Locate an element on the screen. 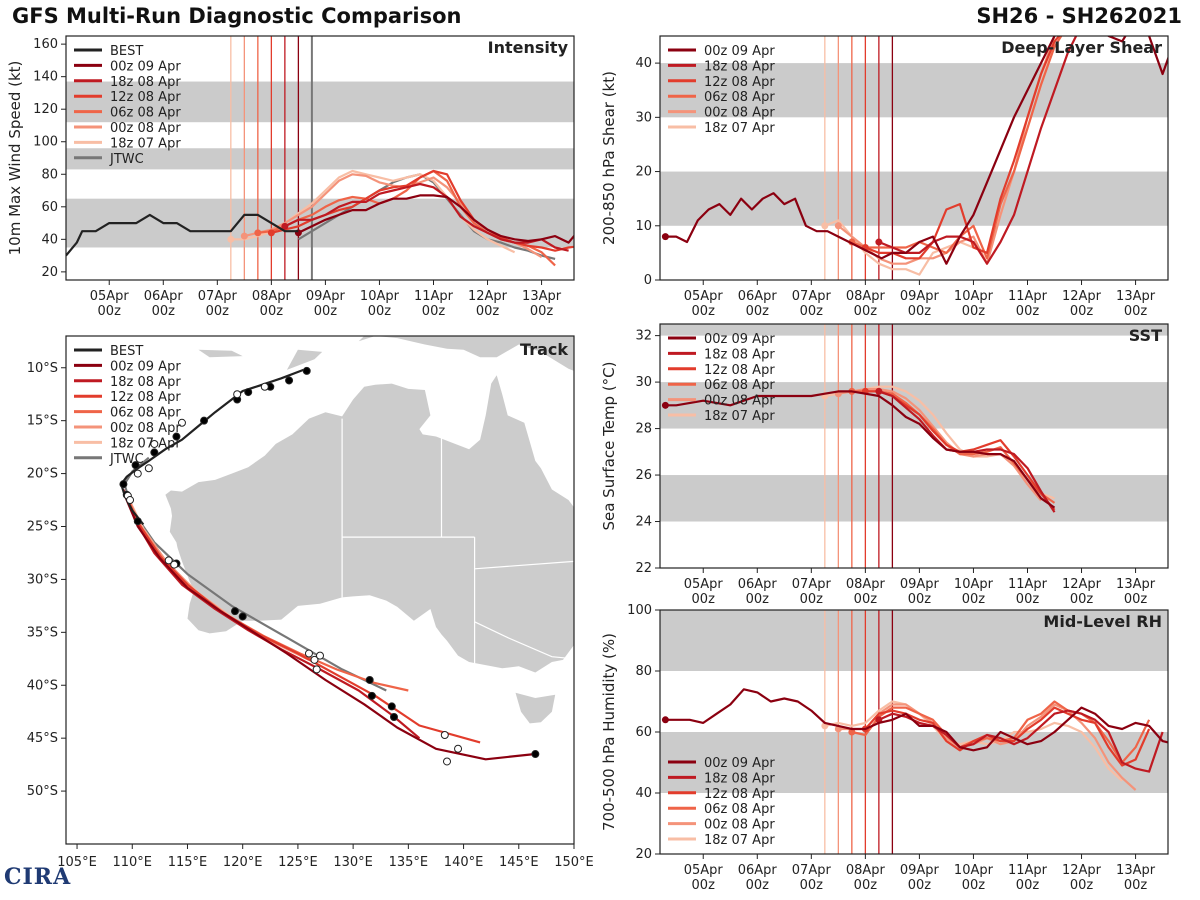 The width and height of the screenshot is (1200, 900). state-border is located at coordinates (524, 640).